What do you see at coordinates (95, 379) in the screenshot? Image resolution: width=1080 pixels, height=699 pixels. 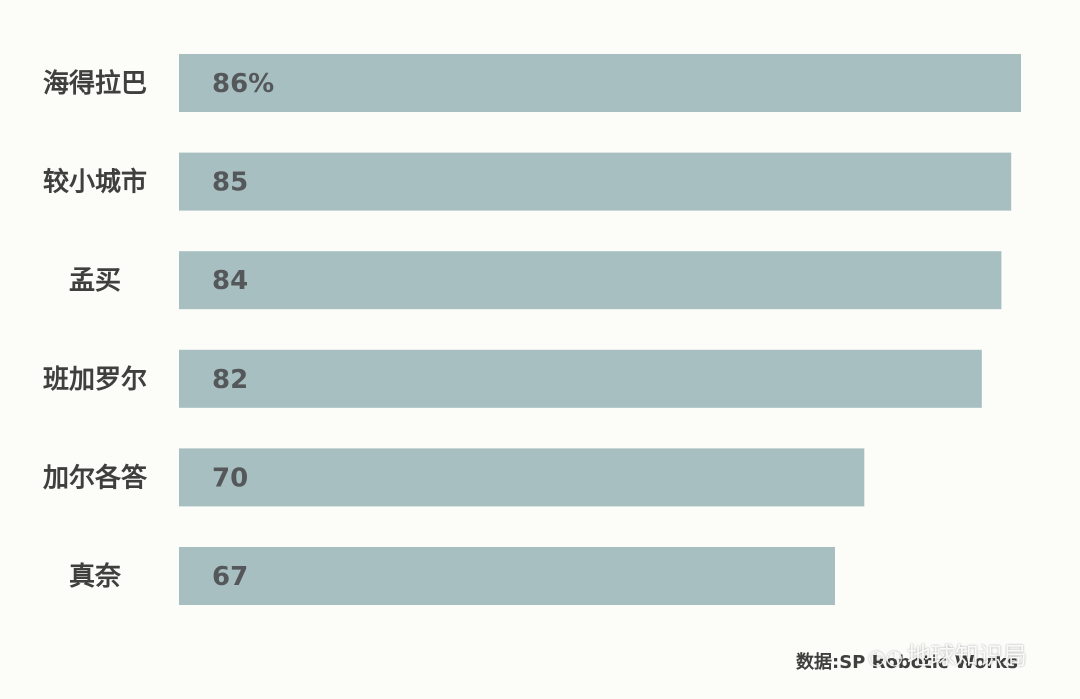 I see `category-label-3: 班加罗尔` at bounding box center [95, 379].